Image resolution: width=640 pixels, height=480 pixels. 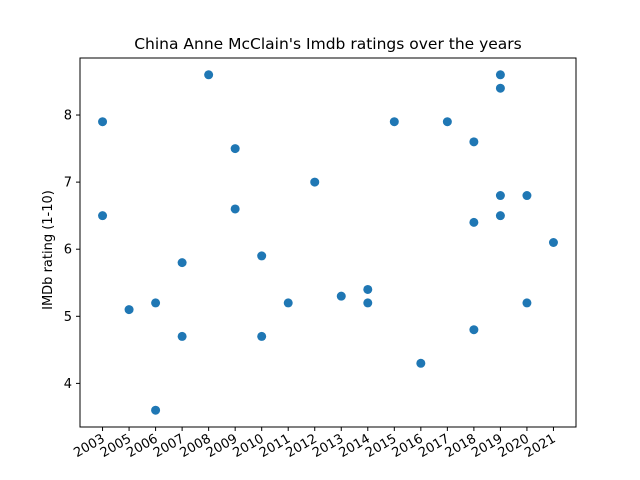 I want to click on y-tick-label: 5, so click(x=68, y=317).